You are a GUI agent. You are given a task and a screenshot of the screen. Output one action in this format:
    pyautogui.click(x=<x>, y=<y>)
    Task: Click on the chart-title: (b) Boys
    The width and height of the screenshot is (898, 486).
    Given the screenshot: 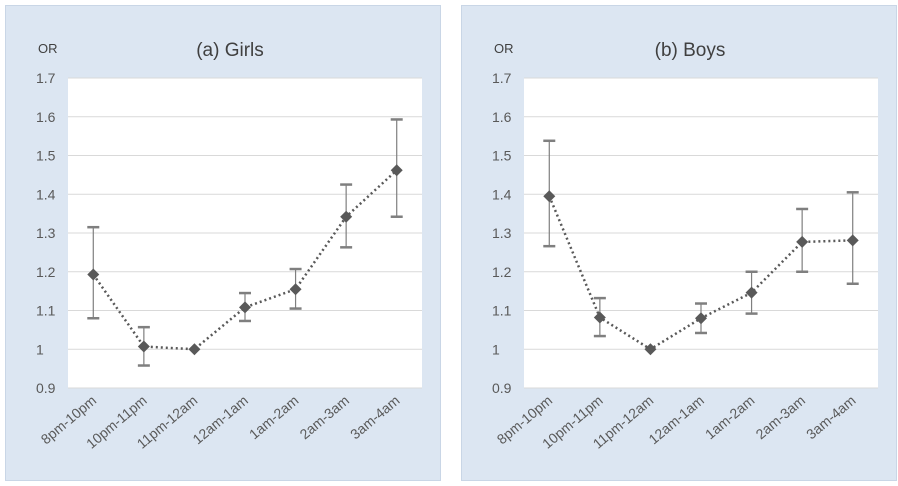 What is the action you would take?
    pyautogui.click(x=690, y=50)
    